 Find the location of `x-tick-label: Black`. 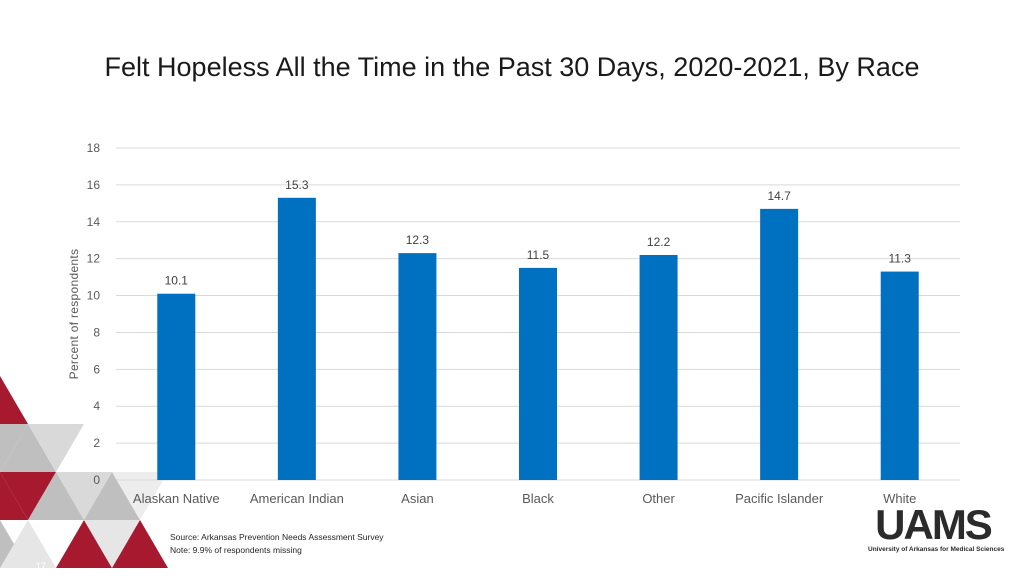

x-tick-label: Black is located at coordinates (538, 498).